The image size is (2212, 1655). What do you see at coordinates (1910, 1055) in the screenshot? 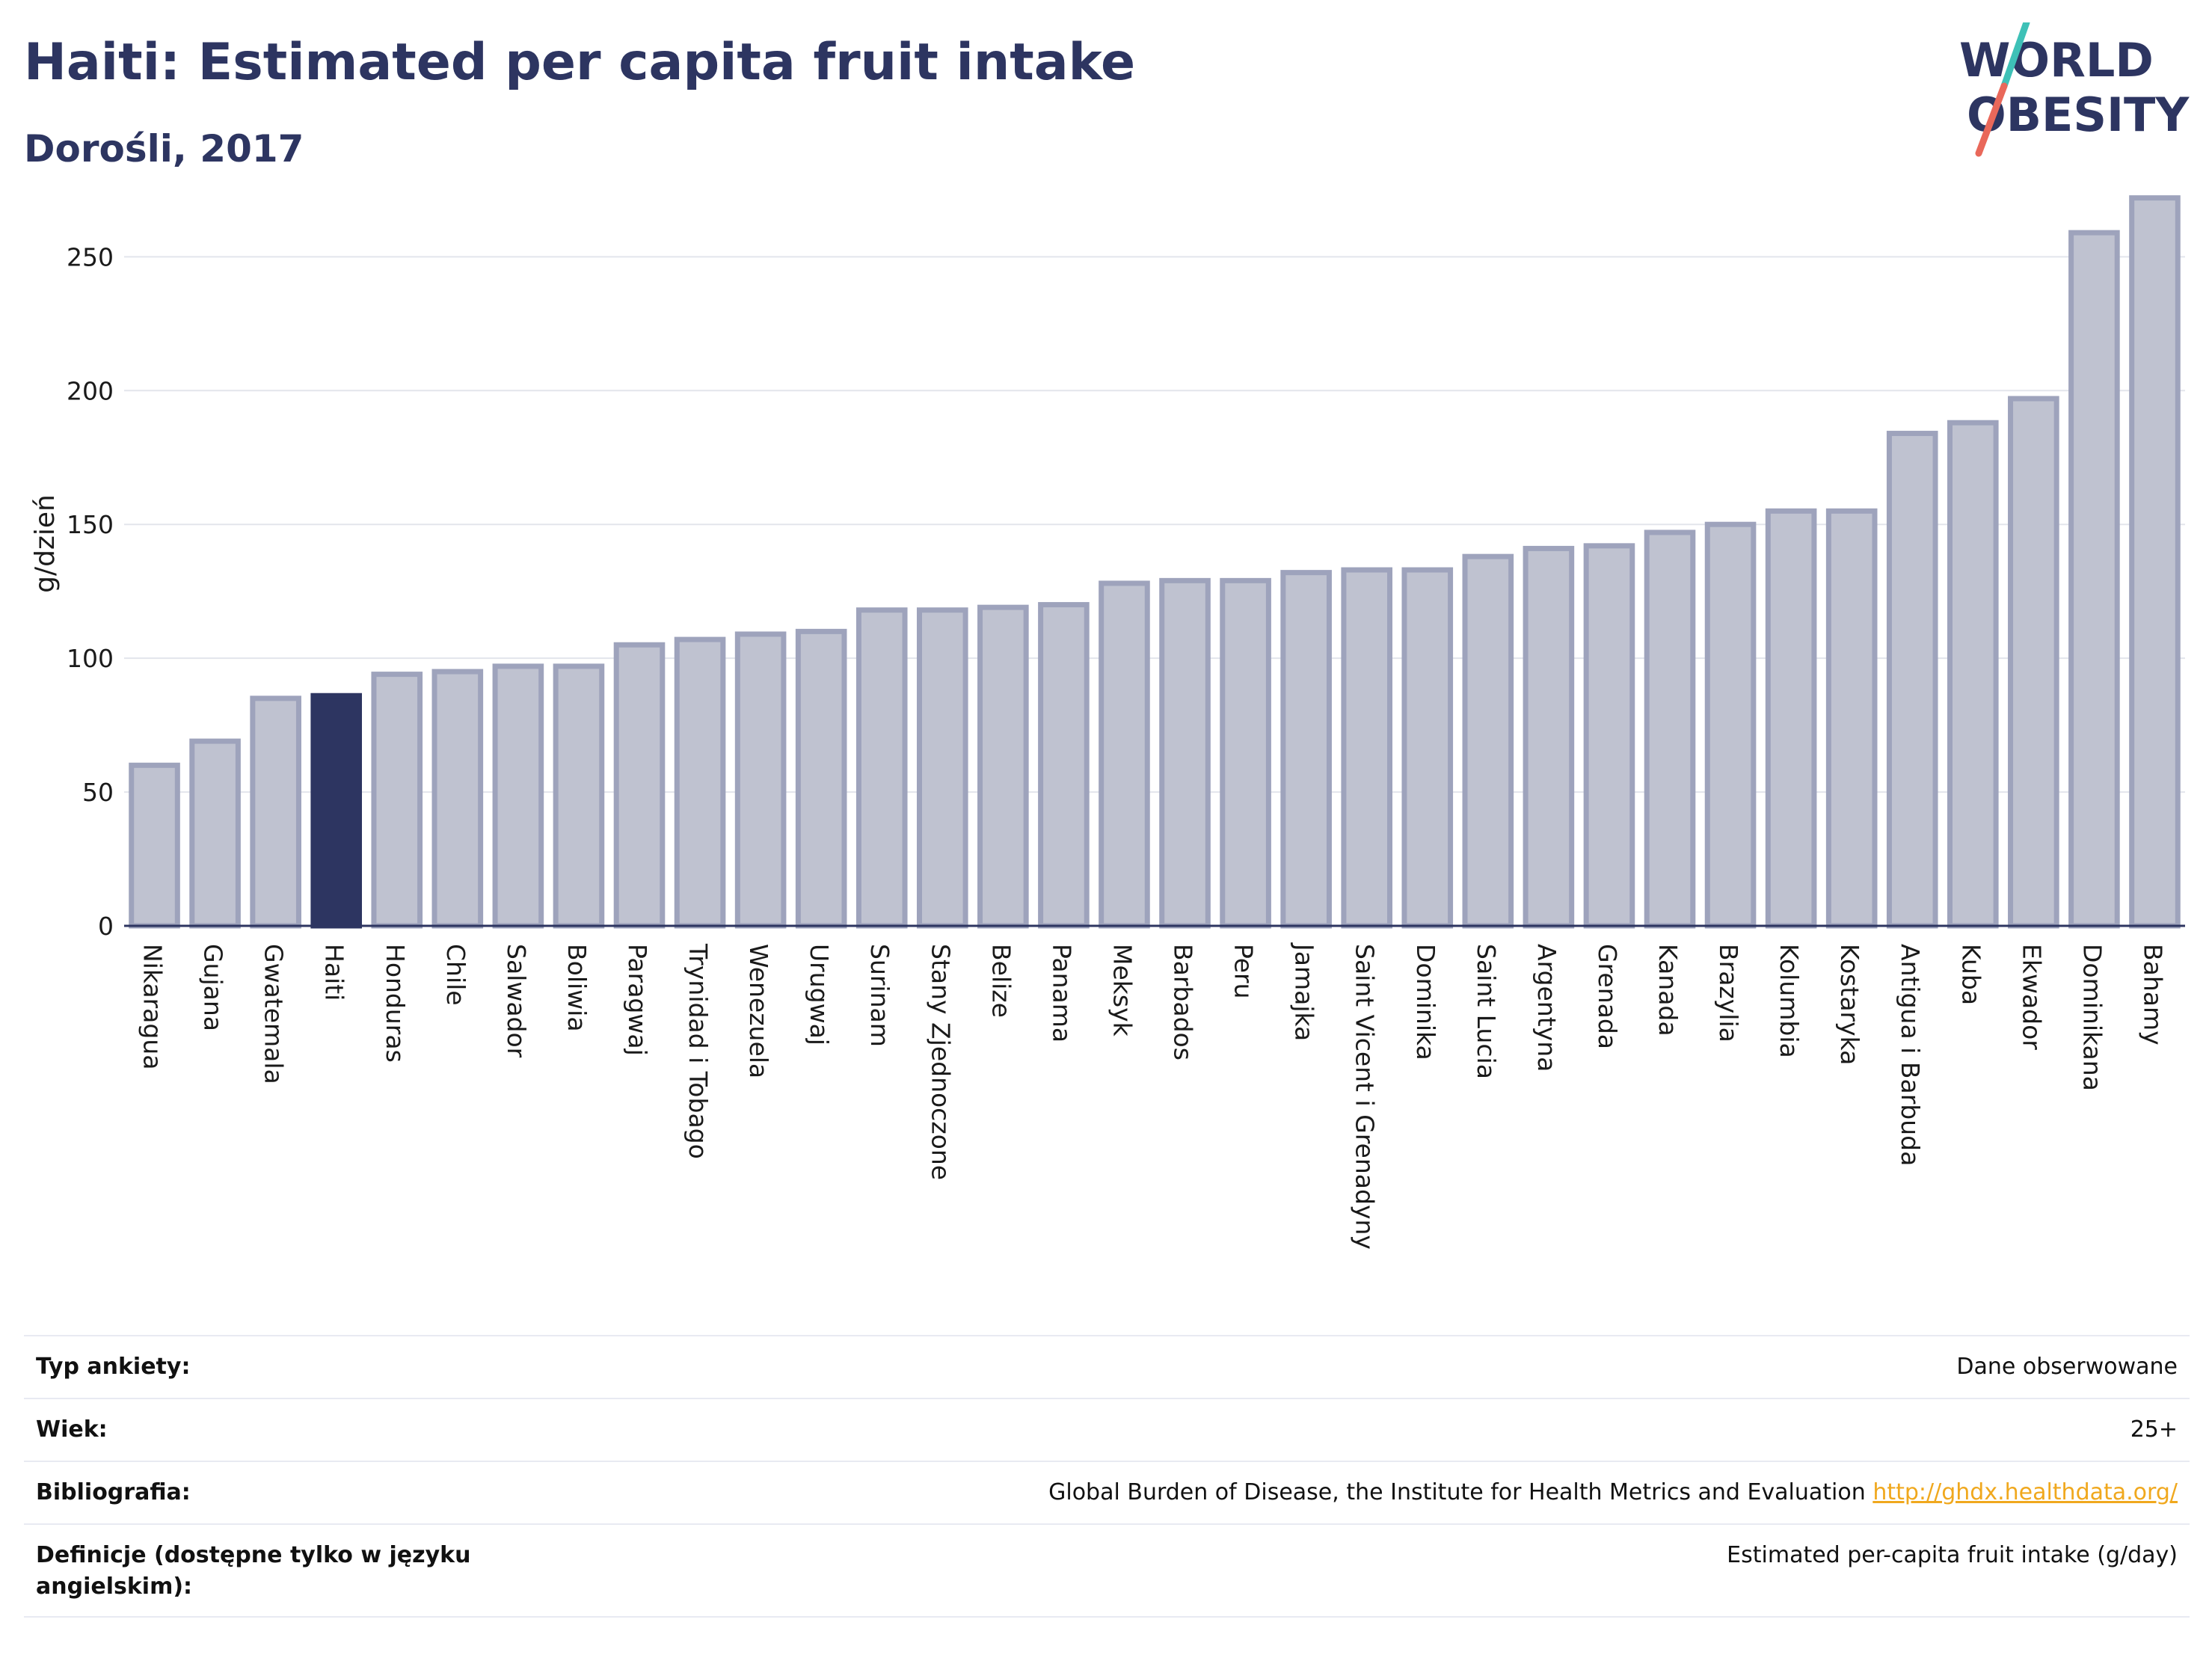
I see `x-tick-label: Antigua i Barbuda` at bounding box center [1910, 1055].